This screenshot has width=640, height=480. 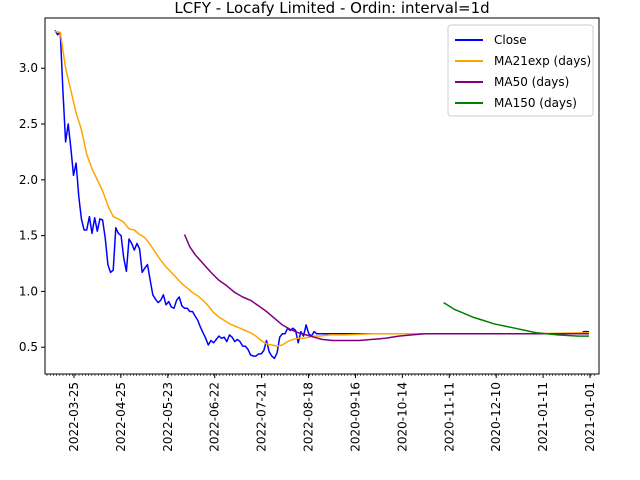 I want to click on x-tick-label: 2022-08-18, so click(x=309, y=417).